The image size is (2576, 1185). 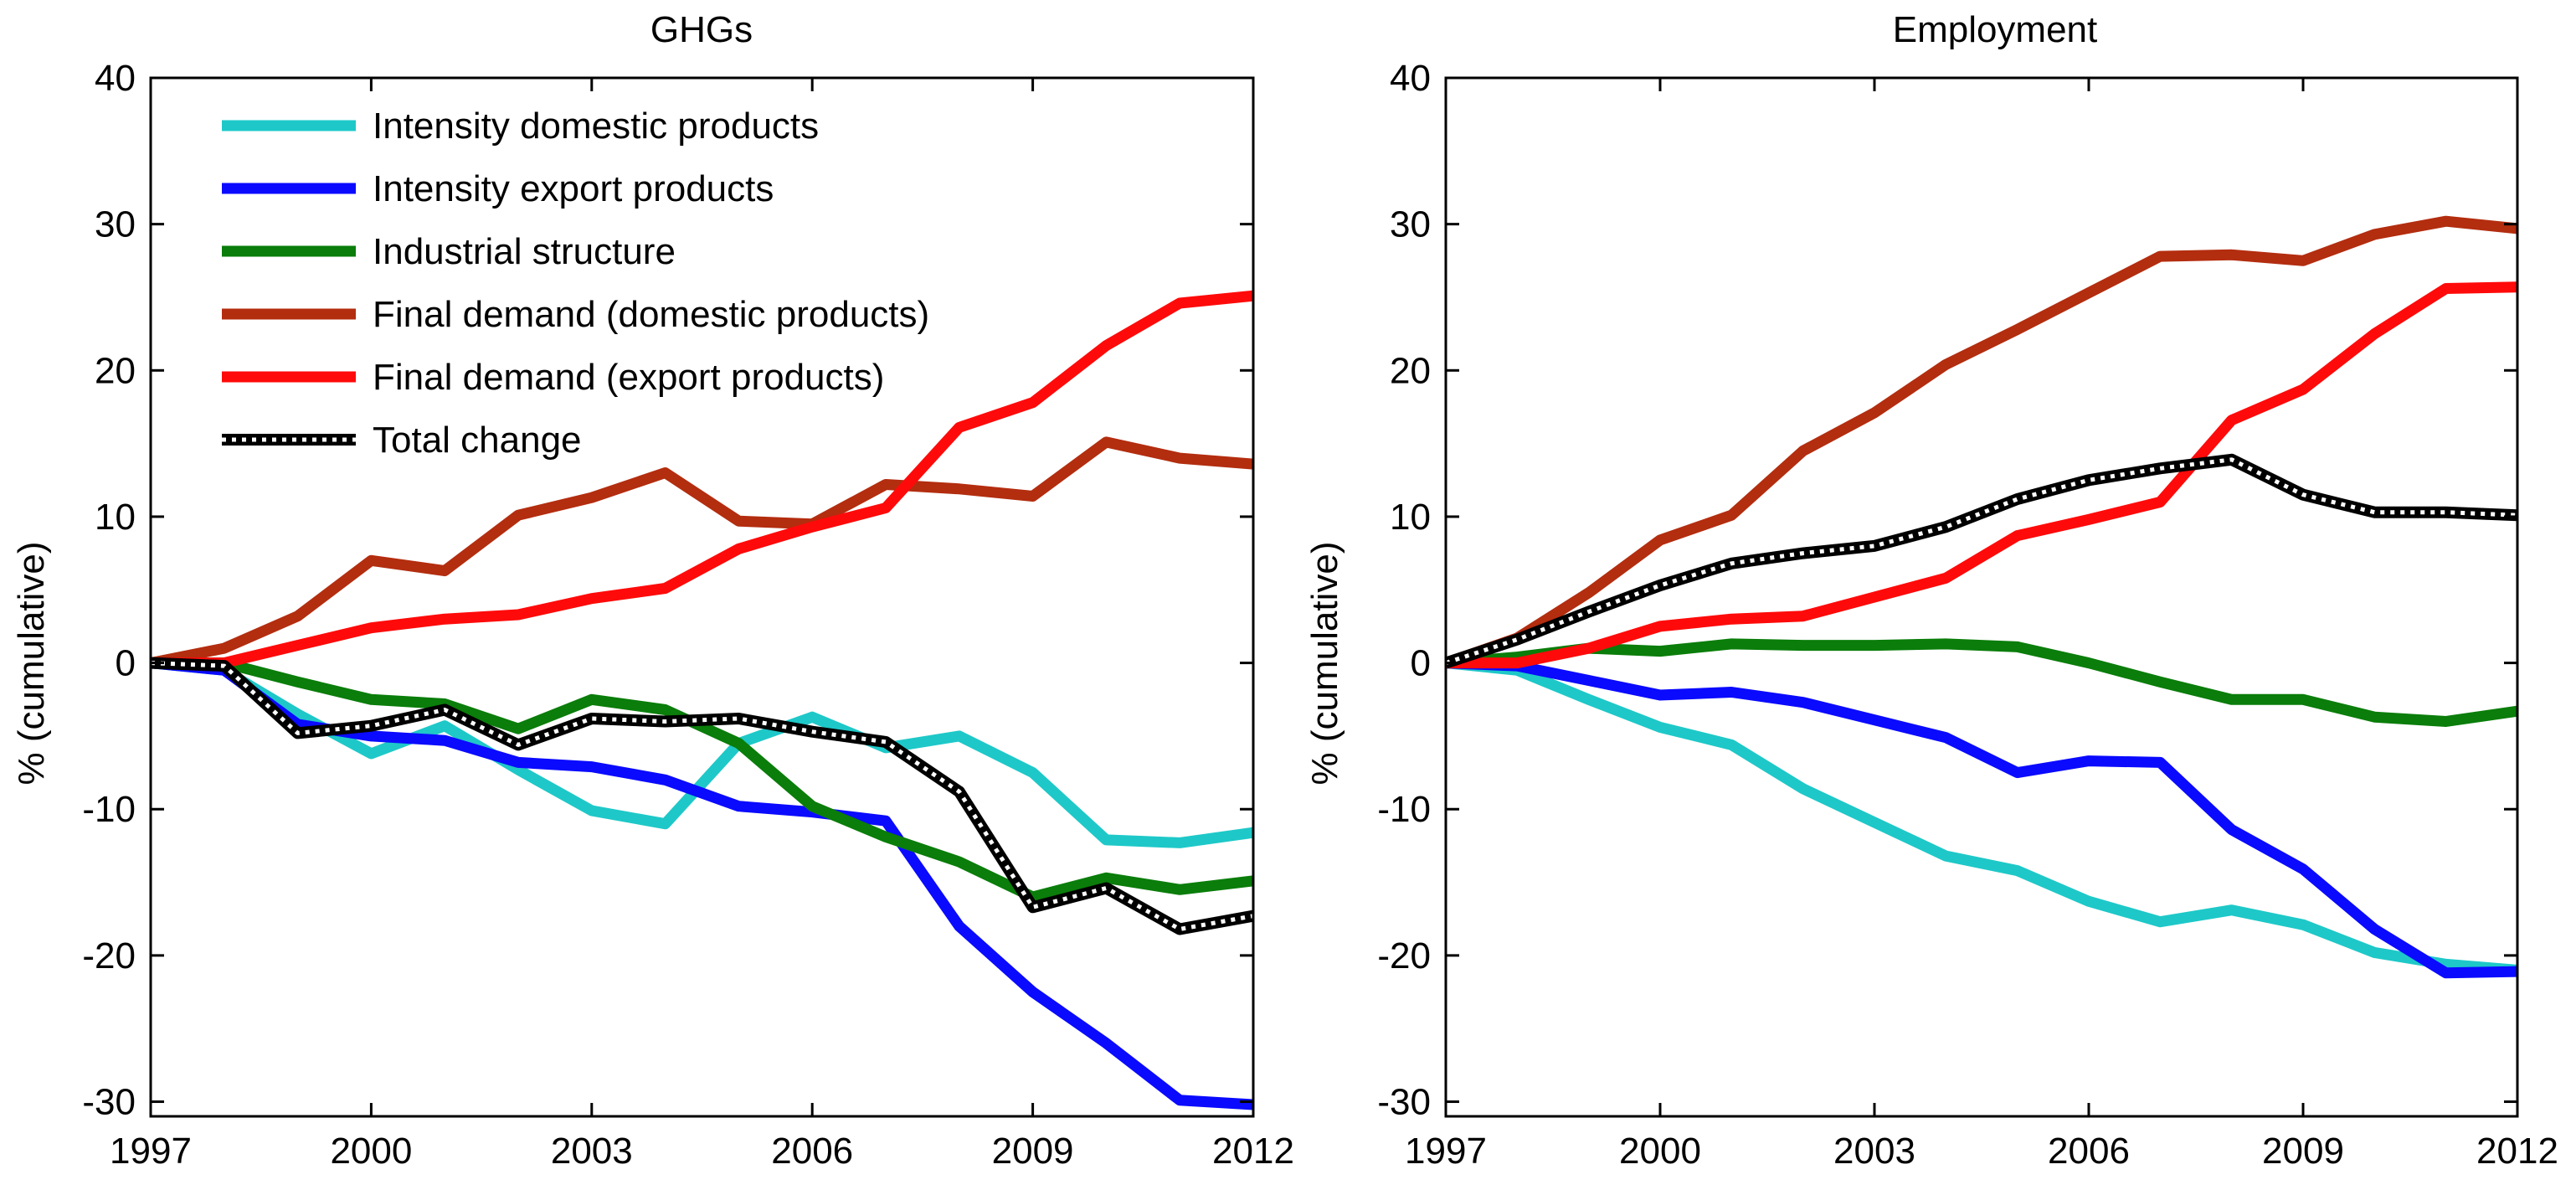 I want to click on legend-label: Final demand (domestic products), so click(x=651, y=314).